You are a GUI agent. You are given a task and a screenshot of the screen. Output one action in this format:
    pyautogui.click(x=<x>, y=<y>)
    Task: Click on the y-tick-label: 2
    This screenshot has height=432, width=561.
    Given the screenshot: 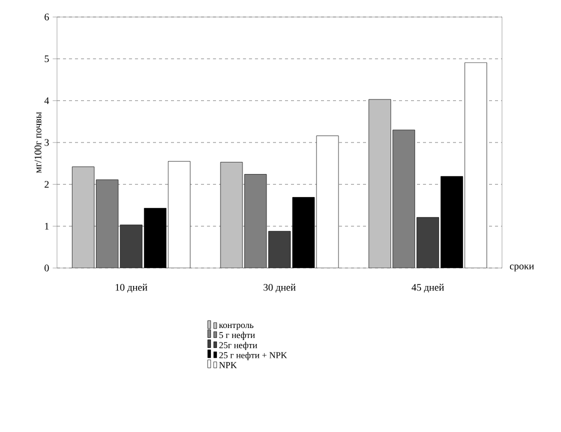 What is the action you would take?
    pyautogui.click(x=46, y=184)
    